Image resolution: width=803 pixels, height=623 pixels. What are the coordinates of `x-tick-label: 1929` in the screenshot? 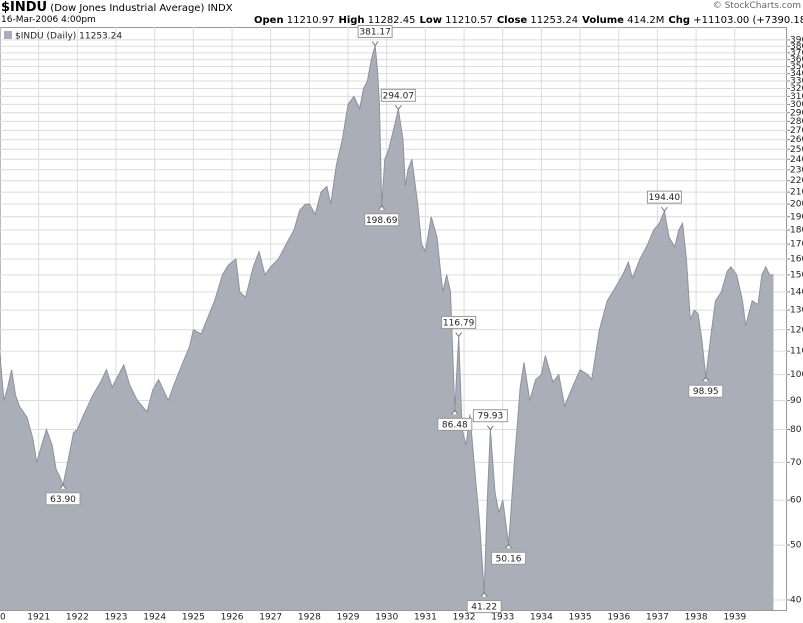 It's located at (348, 618).